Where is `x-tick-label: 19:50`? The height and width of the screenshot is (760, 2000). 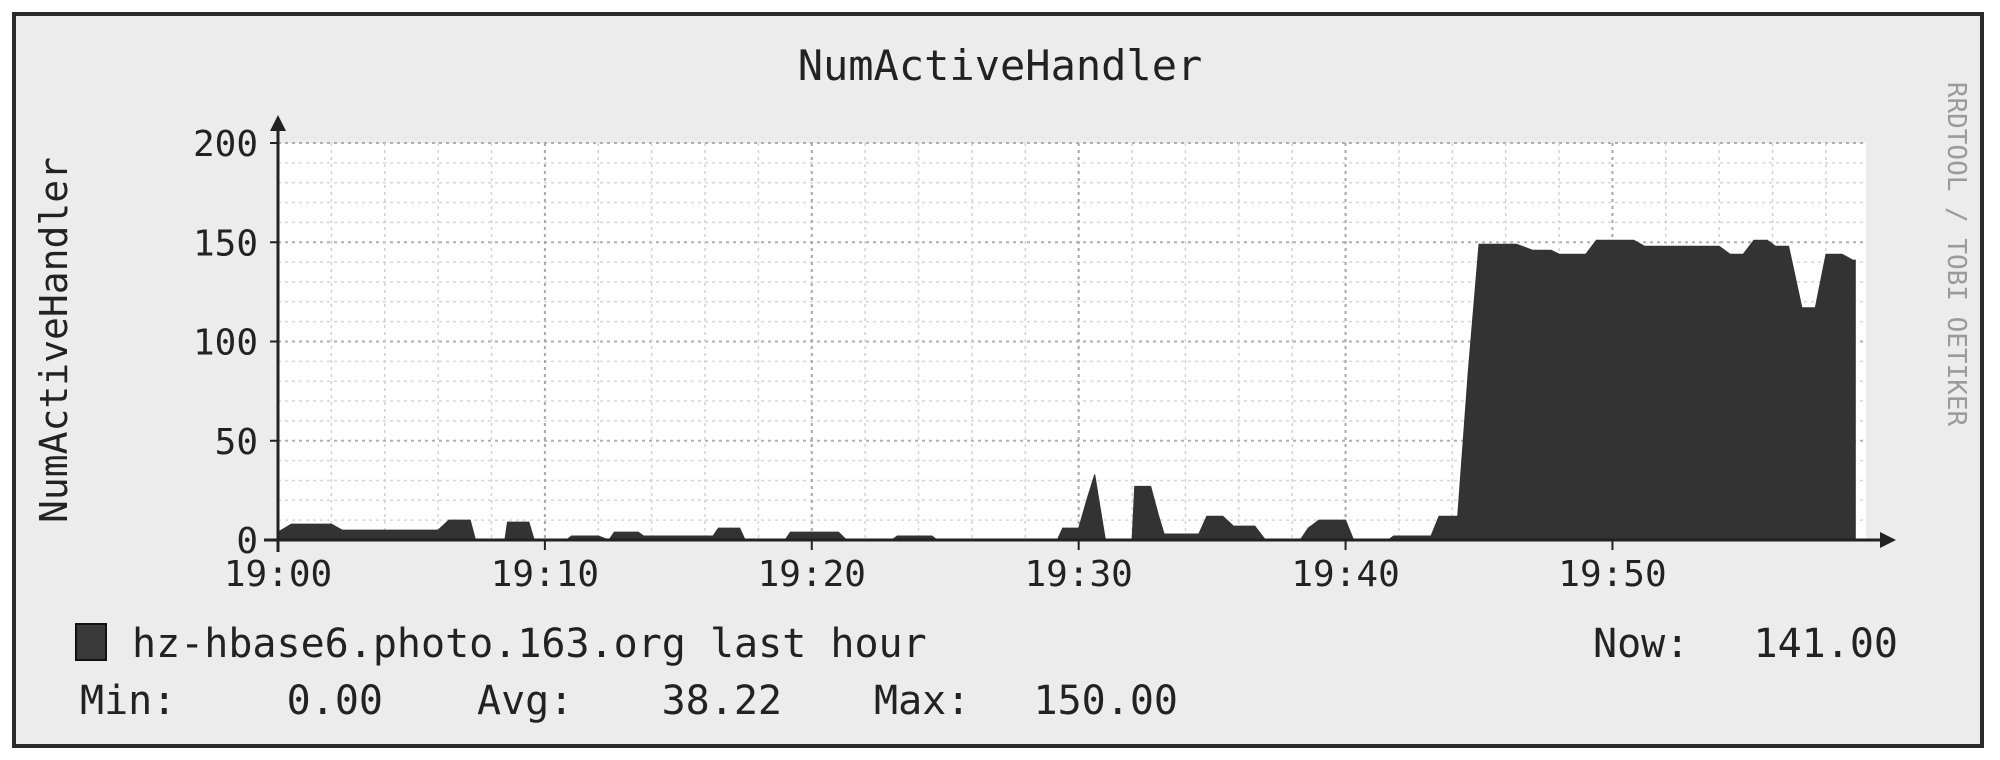 x-tick-label: 19:50 is located at coordinates (1612, 574).